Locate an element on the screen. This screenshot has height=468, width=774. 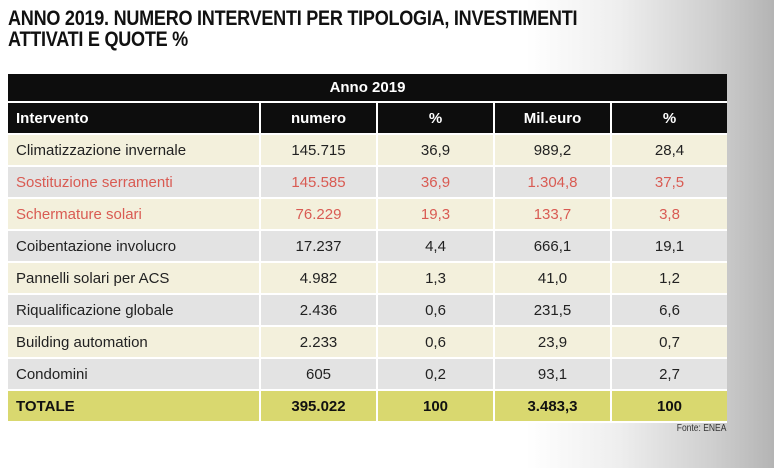
cell-numero: 4.982 is located at coordinates (319, 278).